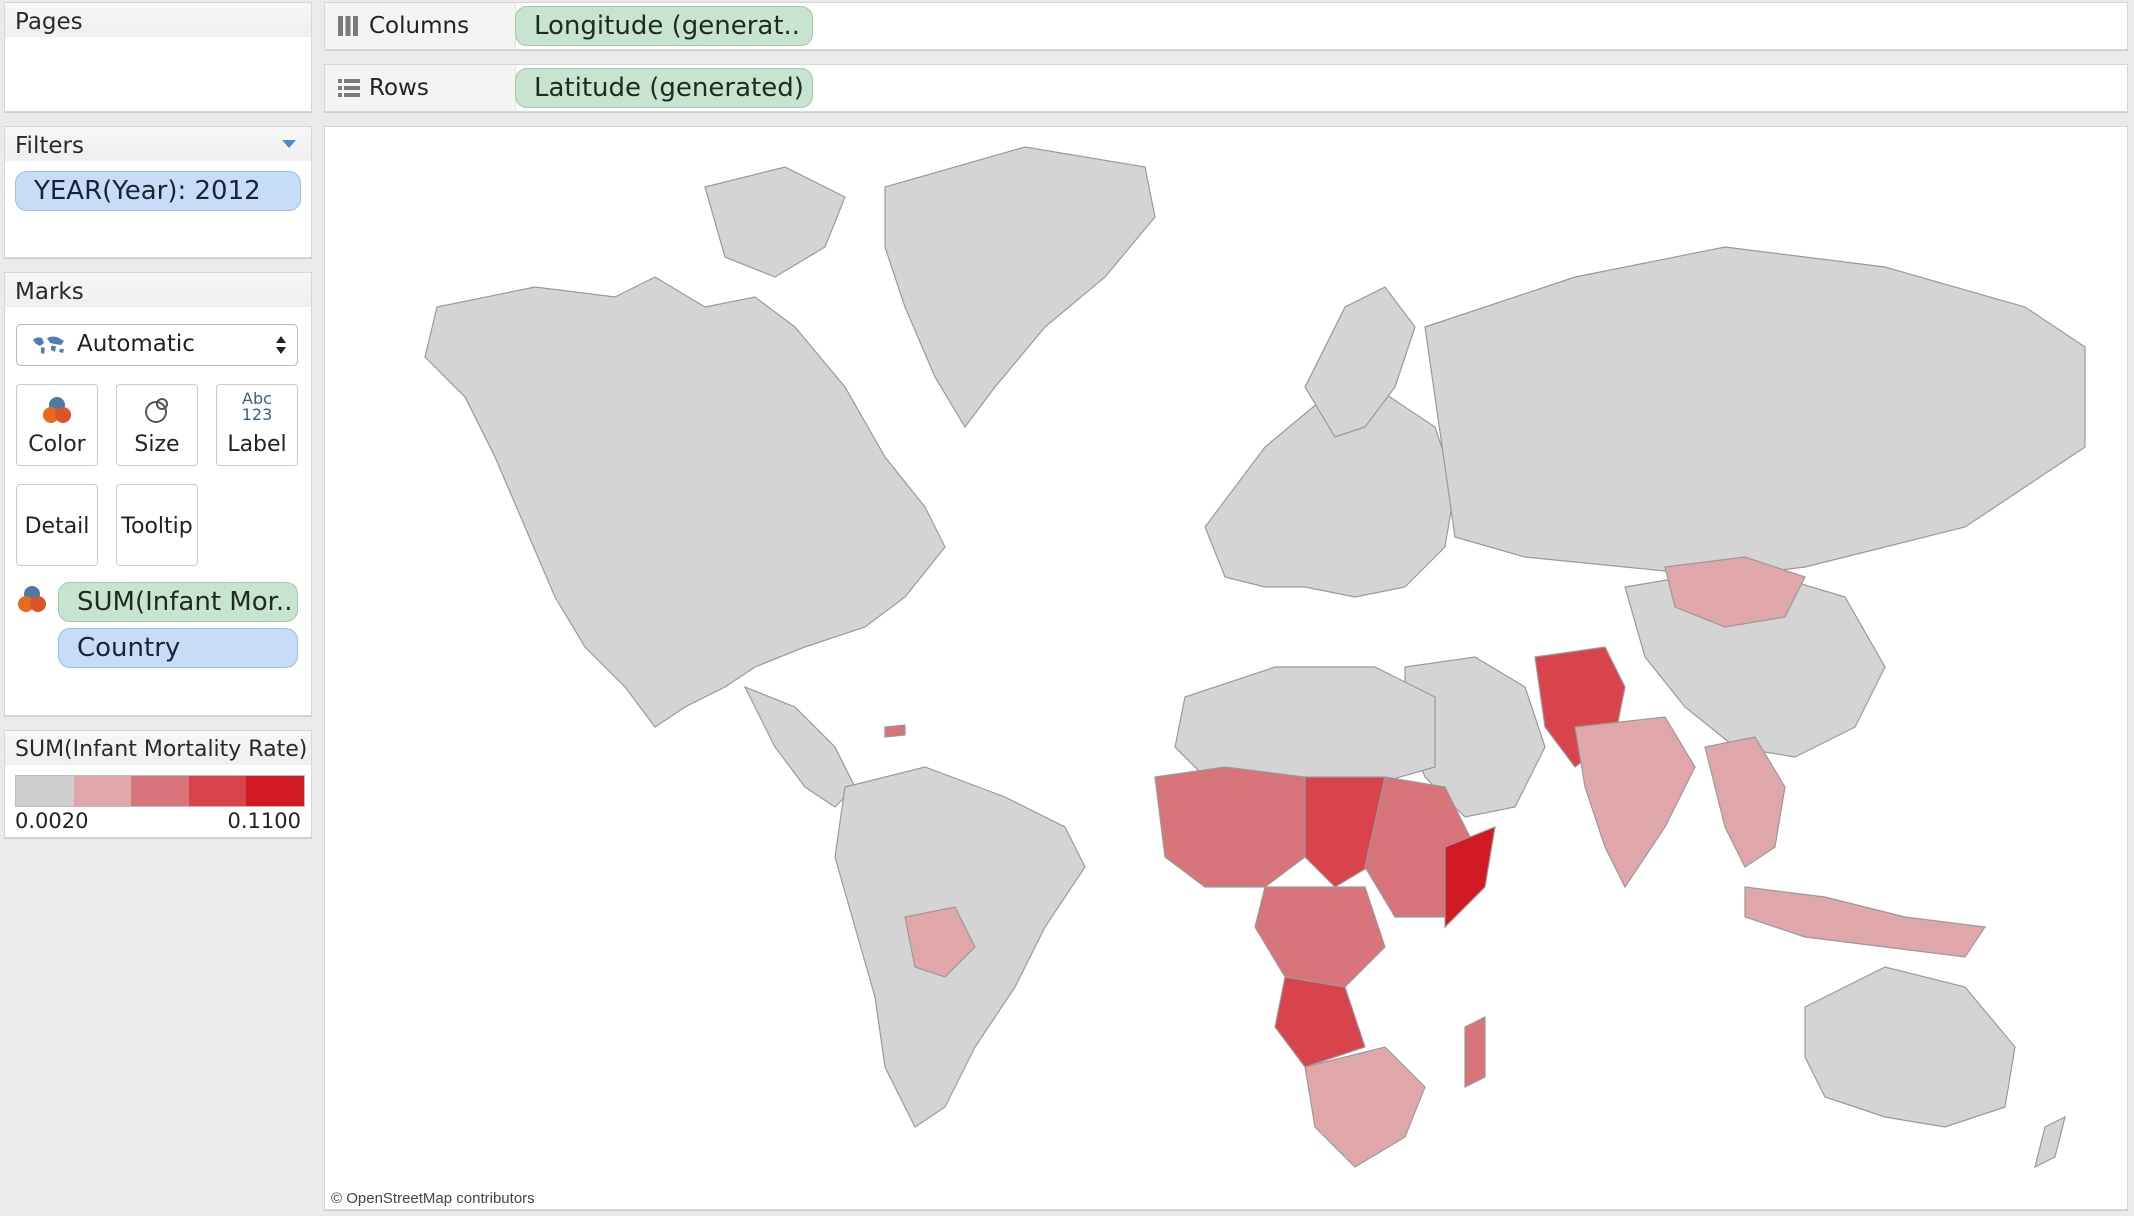 Image resolution: width=2134 pixels, height=1216 pixels. What do you see at coordinates (158, 57) in the screenshot?
I see `pages-card: Pages` at bounding box center [158, 57].